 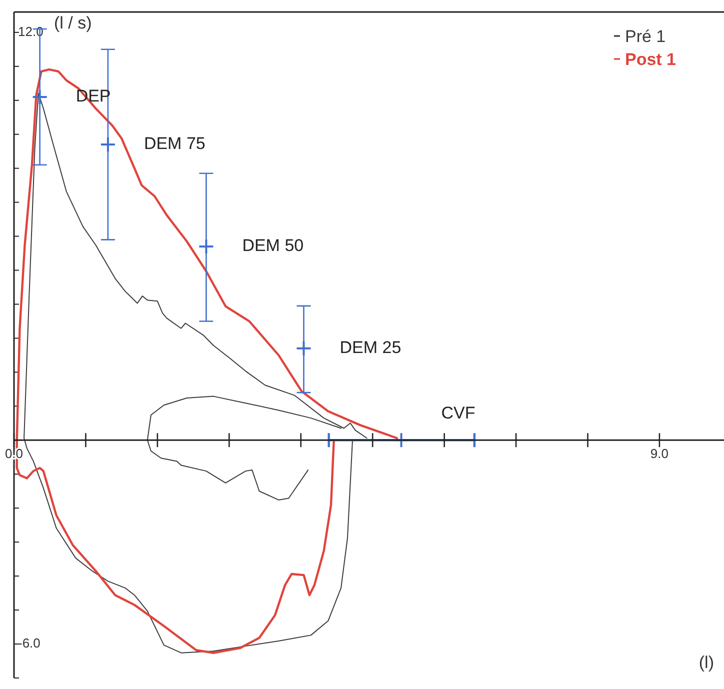 What do you see at coordinates (458, 413) in the screenshot?
I see `annotation: CVF` at bounding box center [458, 413].